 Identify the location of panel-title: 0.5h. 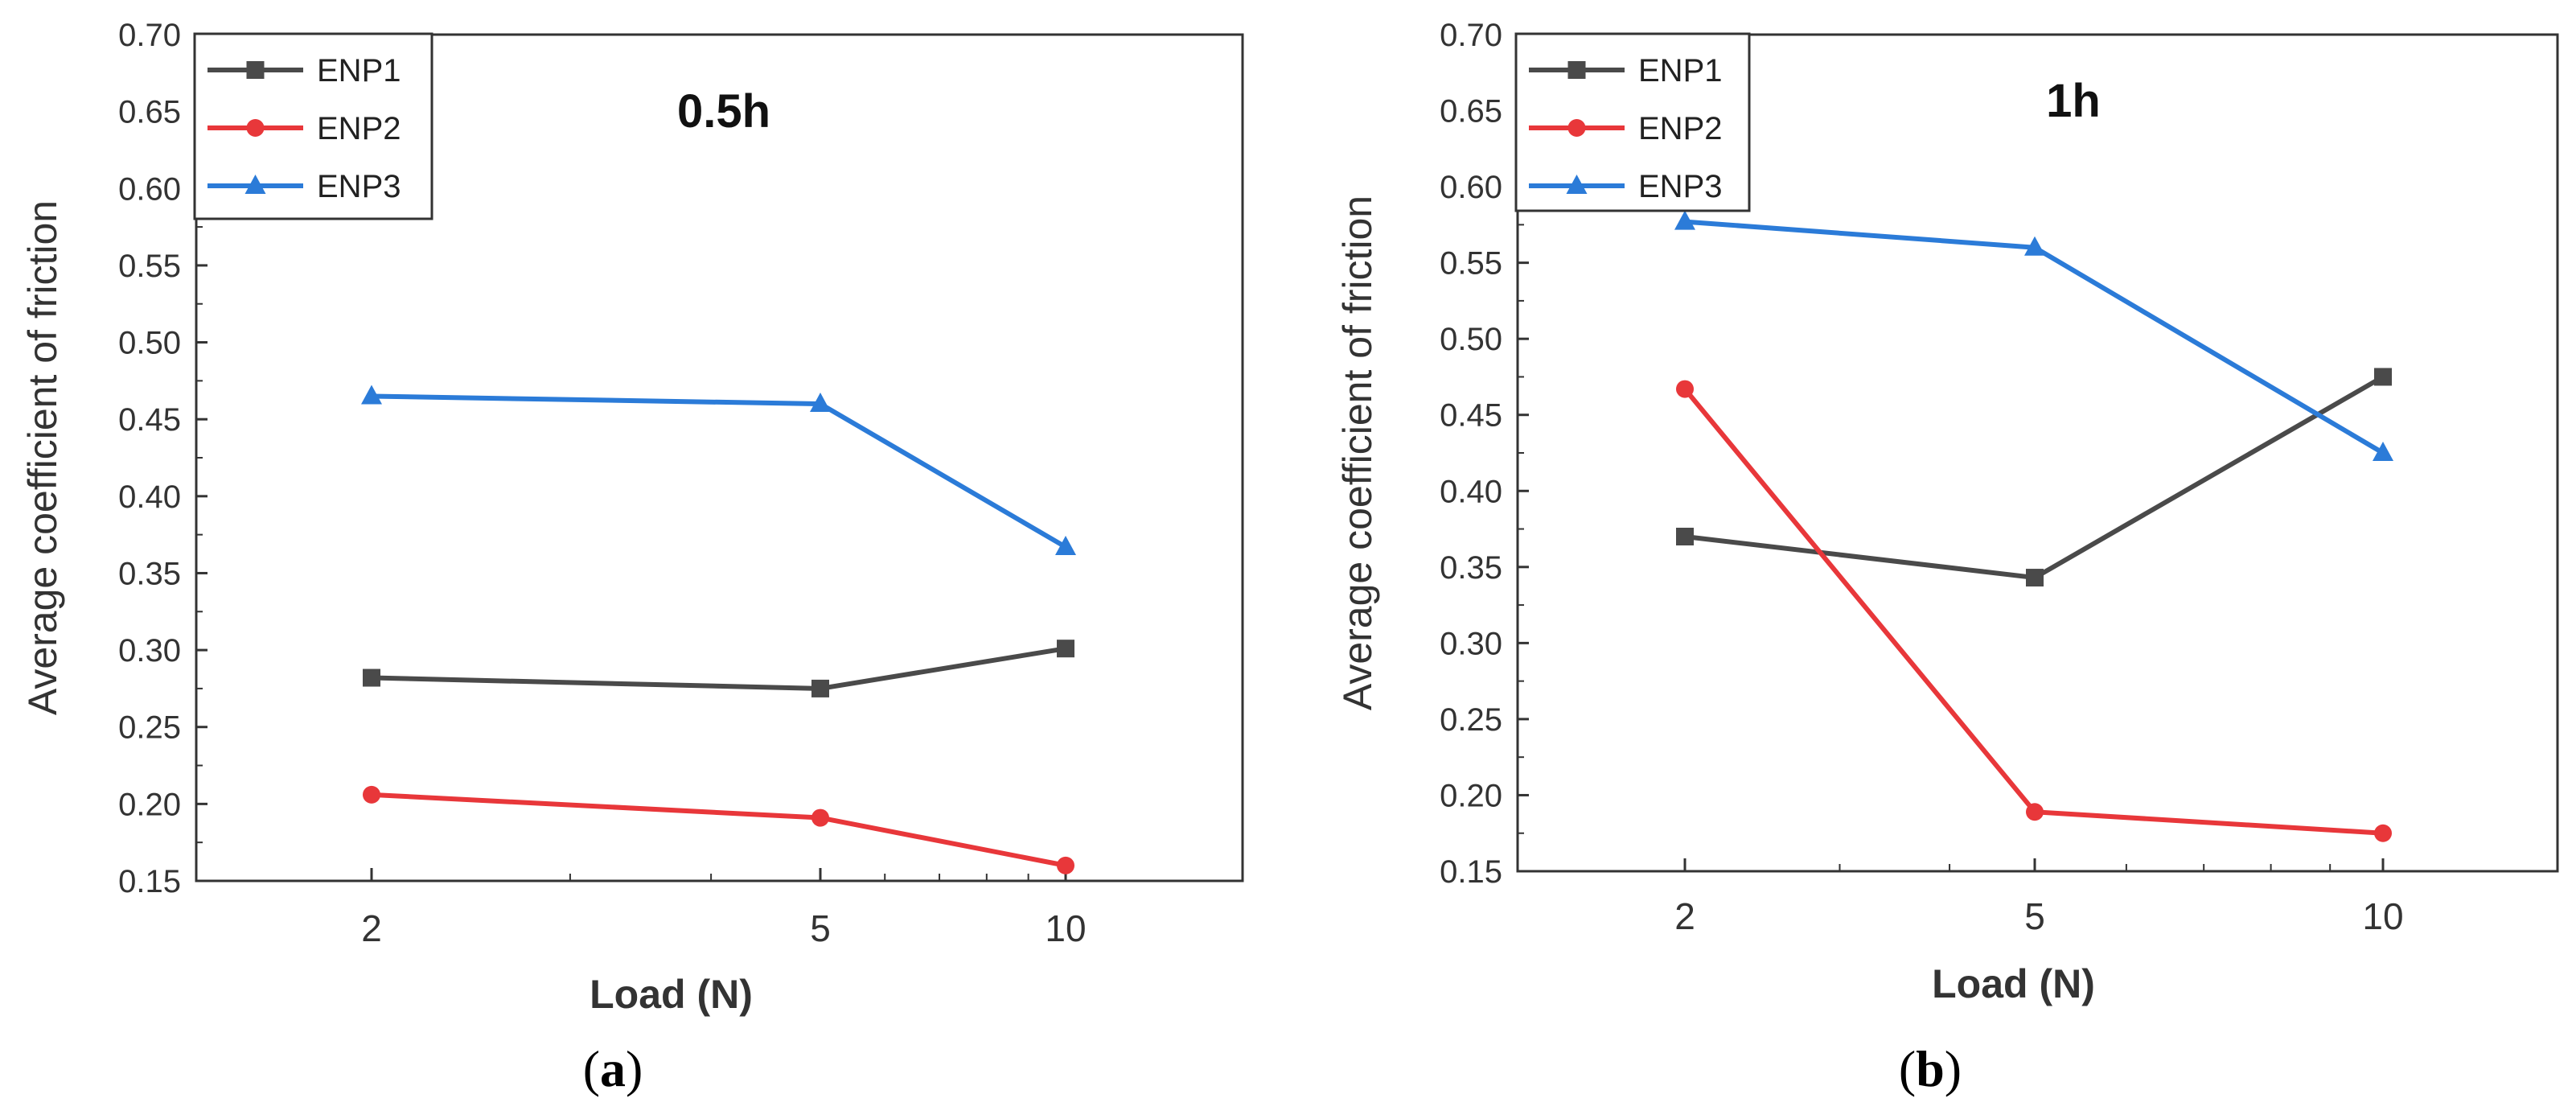
(723, 111).